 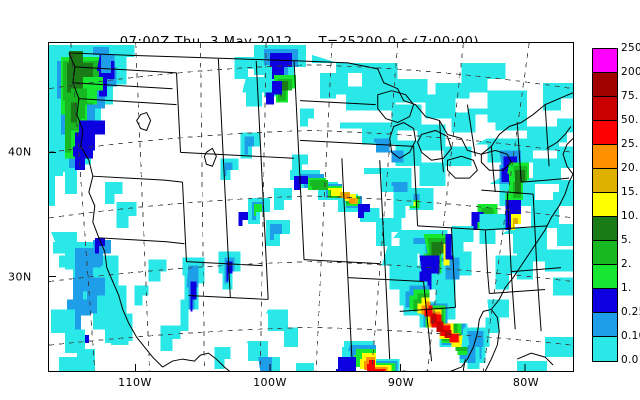 I want to click on colorbar-tick-10: 10., so click(x=630, y=216).